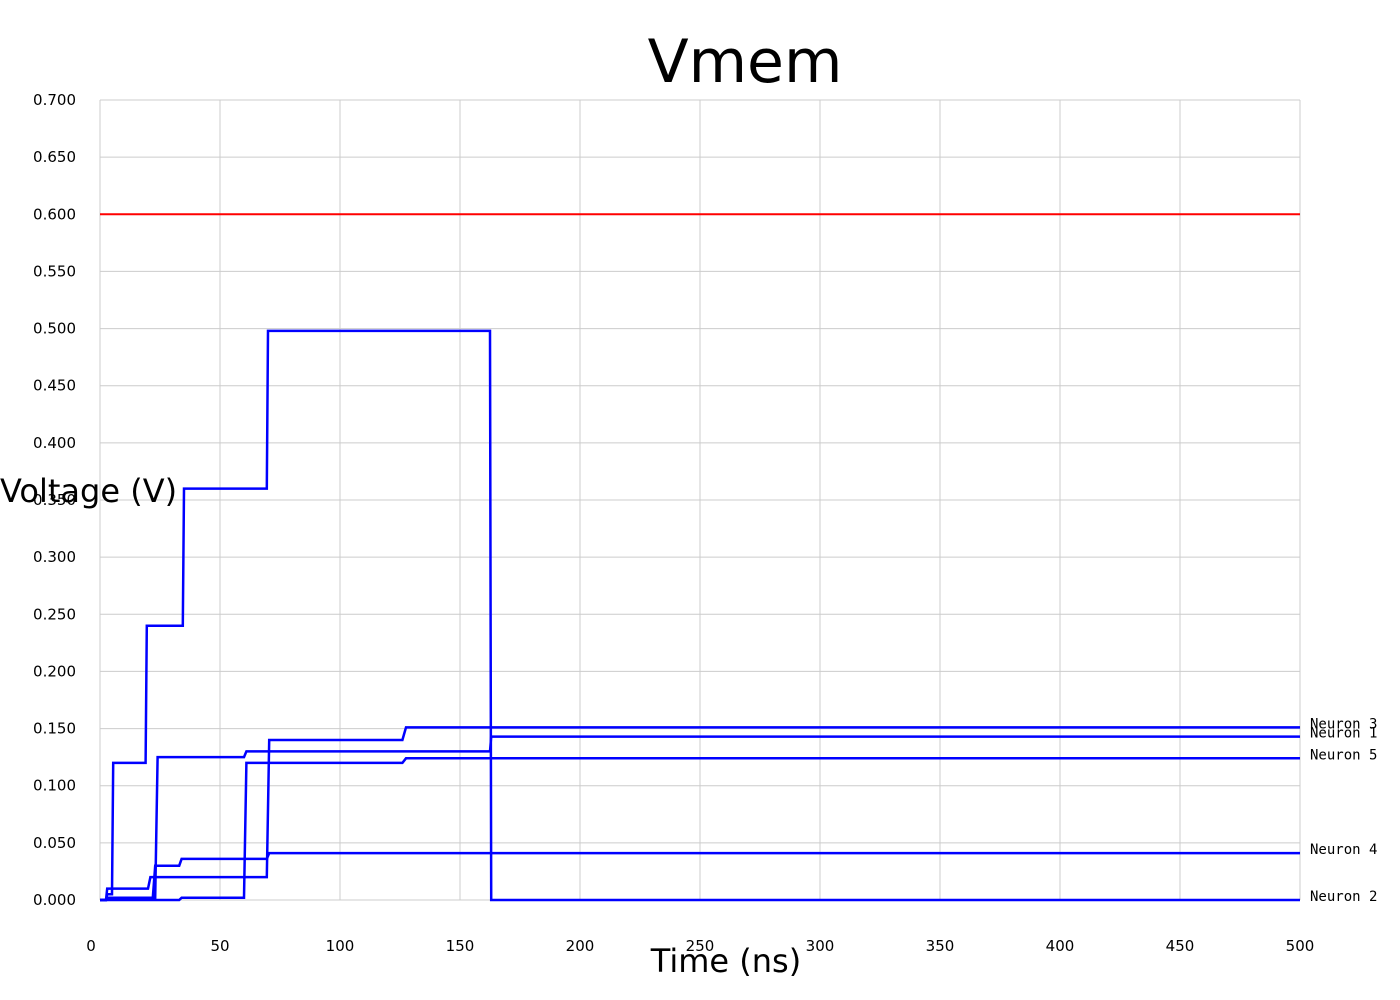  I want to click on x-tick-labels: 0 50 100 150 200 250 300 350 400 450 500, so click(700, 946).